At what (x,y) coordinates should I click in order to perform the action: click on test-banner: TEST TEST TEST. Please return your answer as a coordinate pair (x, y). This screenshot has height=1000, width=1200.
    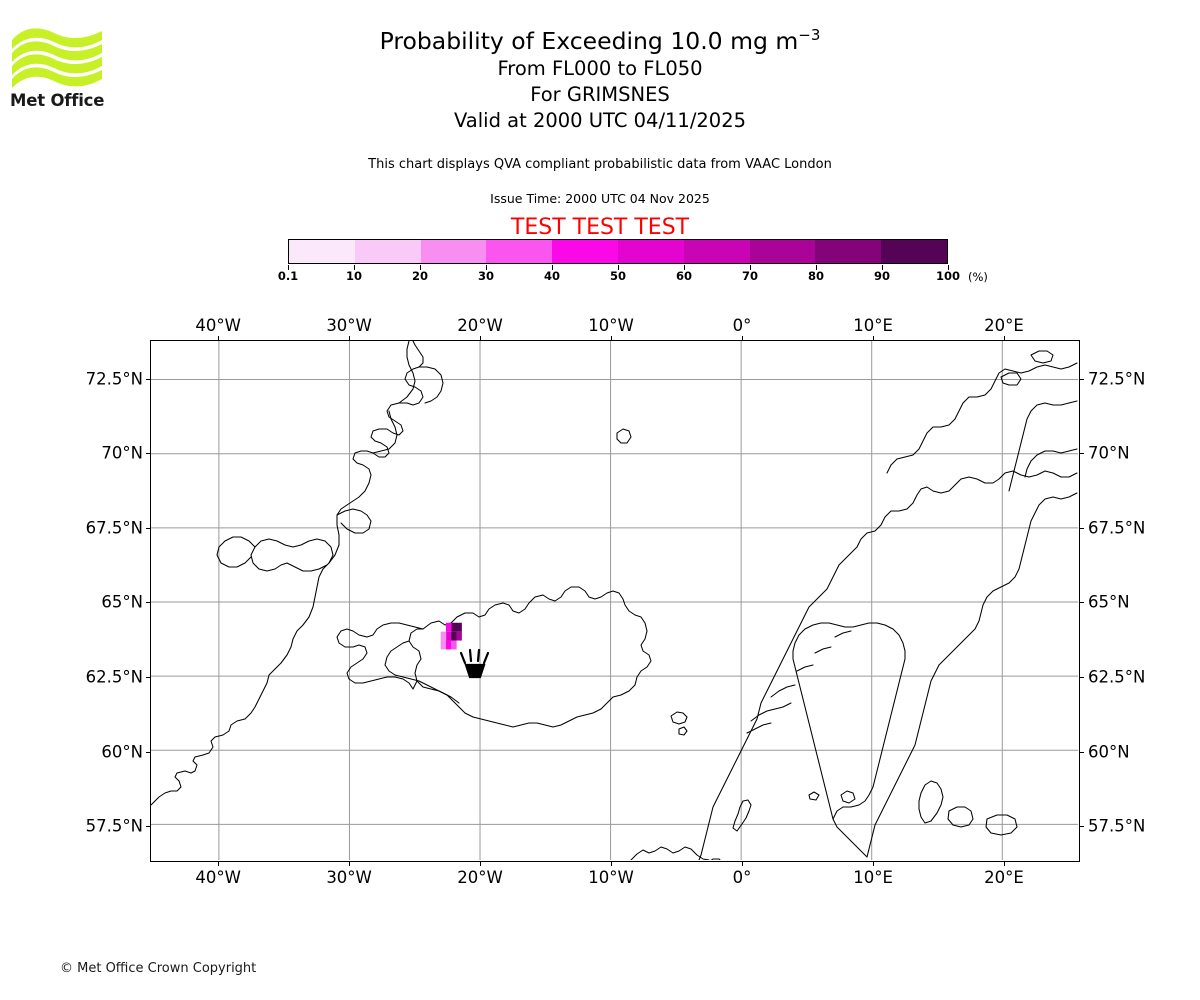
    Looking at the image, I should click on (600, 227).